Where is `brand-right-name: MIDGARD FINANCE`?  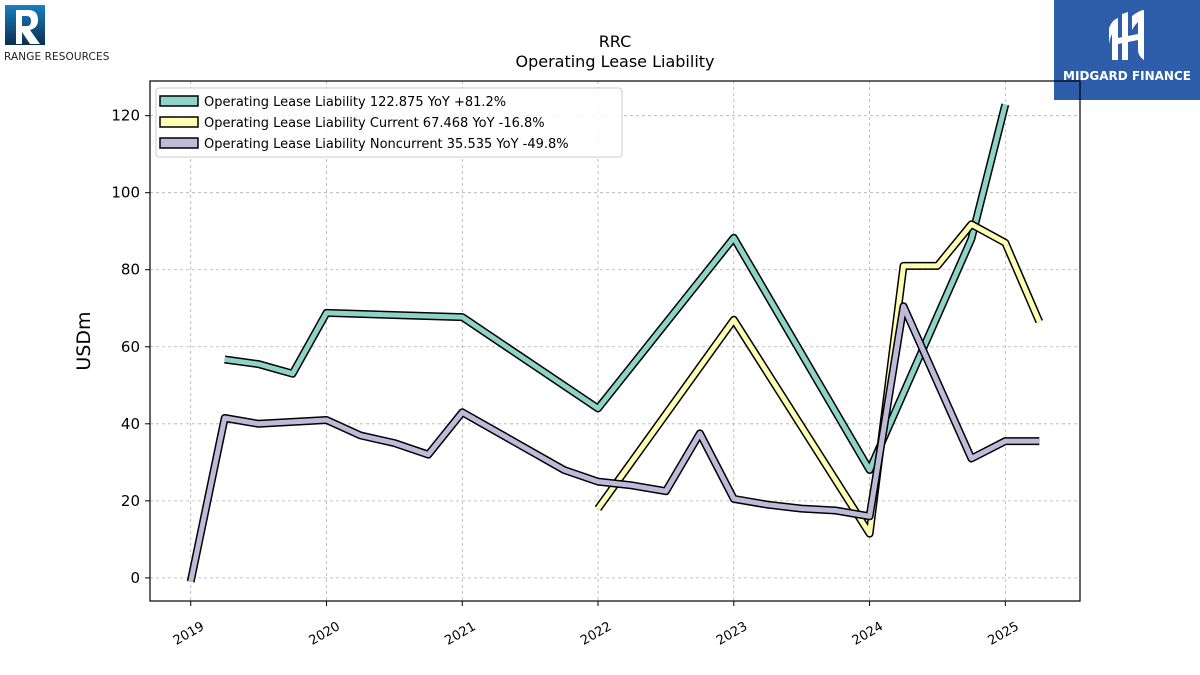 brand-right-name: MIDGARD FINANCE is located at coordinates (1127, 76).